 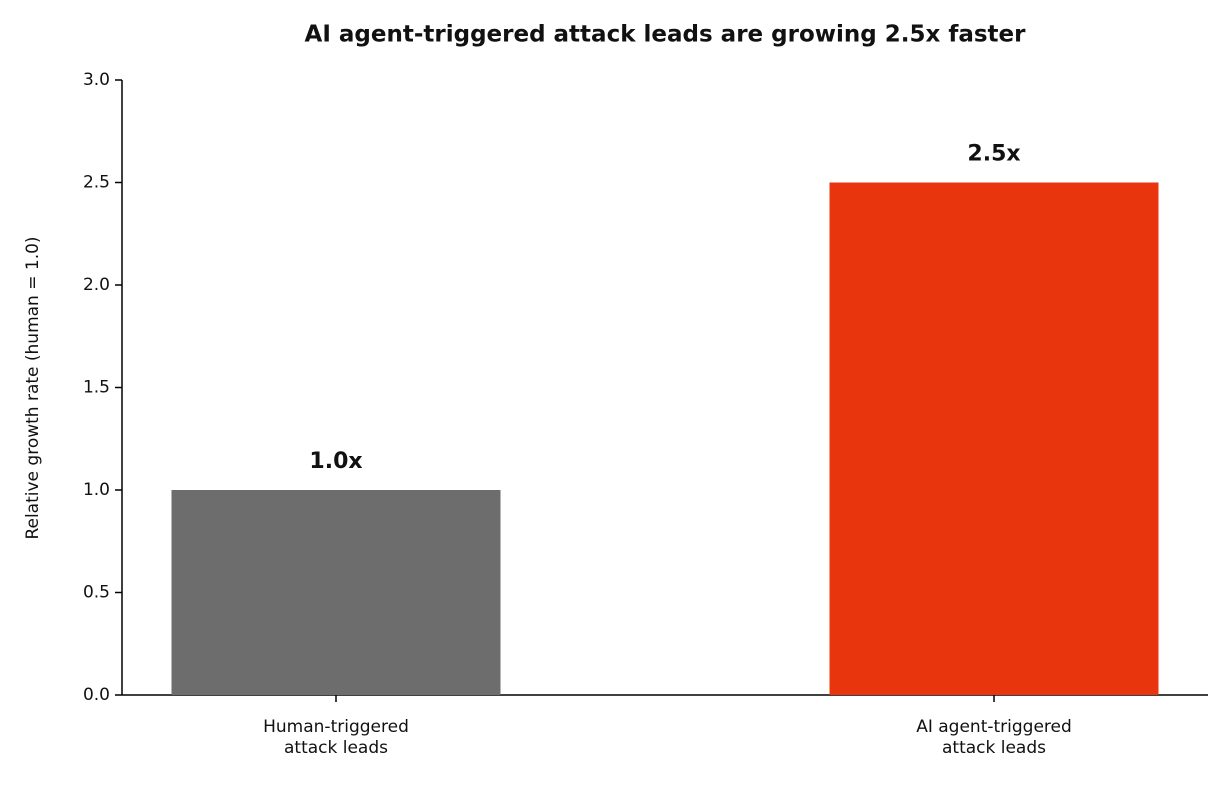 What do you see at coordinates (96, 183) in the screenshot?
I see `y-tick-label: 2.5` at bounding box center [96, 183].